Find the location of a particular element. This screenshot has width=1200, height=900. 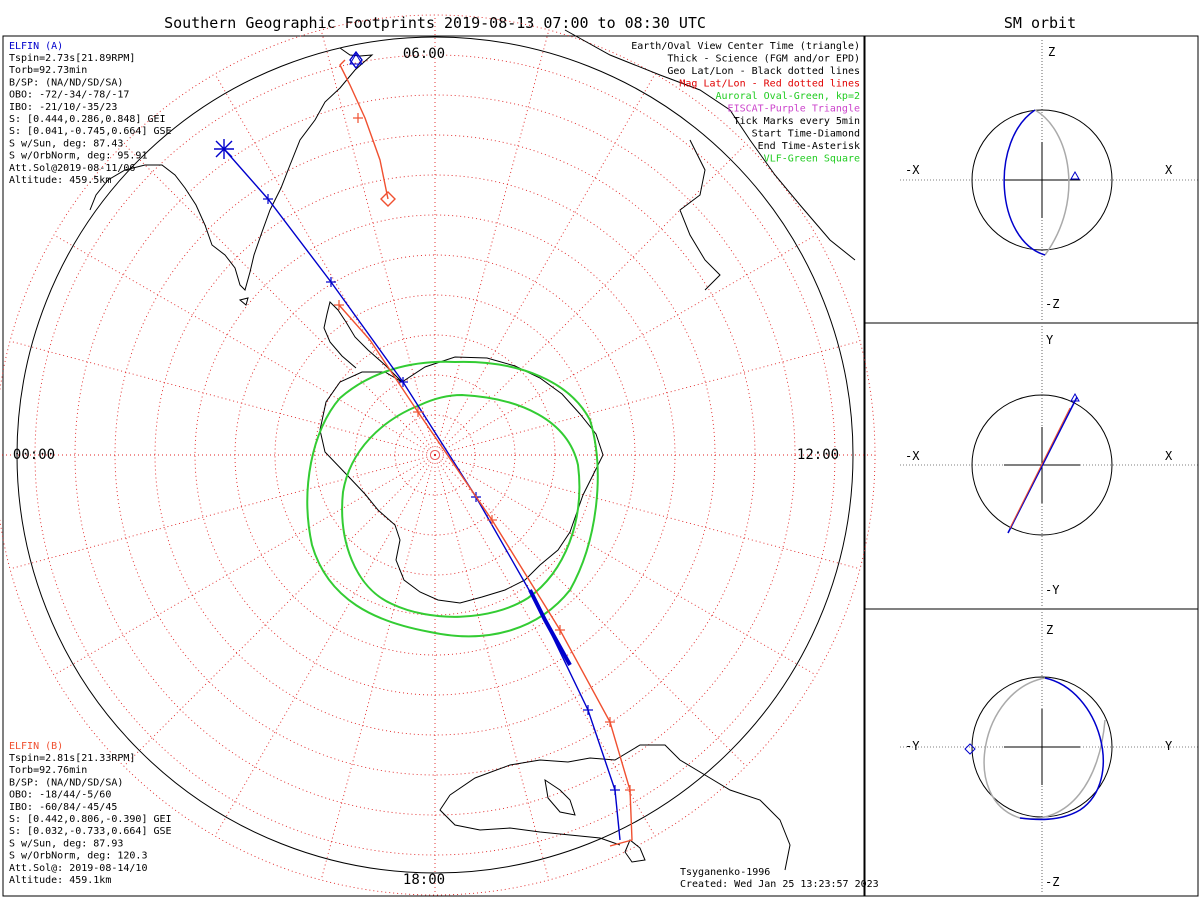

legend-entry: End Time-Asterisk is located at coordinates (809, 146).